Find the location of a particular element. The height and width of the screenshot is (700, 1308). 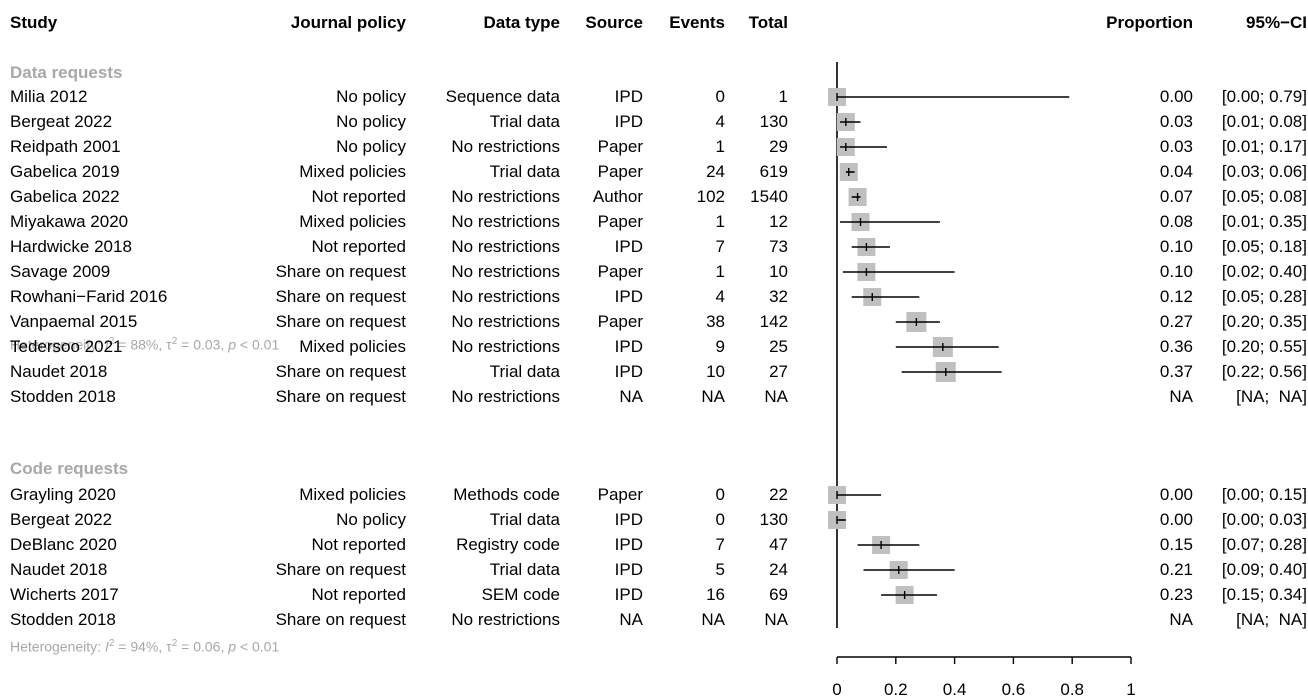

x-tick-label: 0.8 is located at coordinates (1072, 689).